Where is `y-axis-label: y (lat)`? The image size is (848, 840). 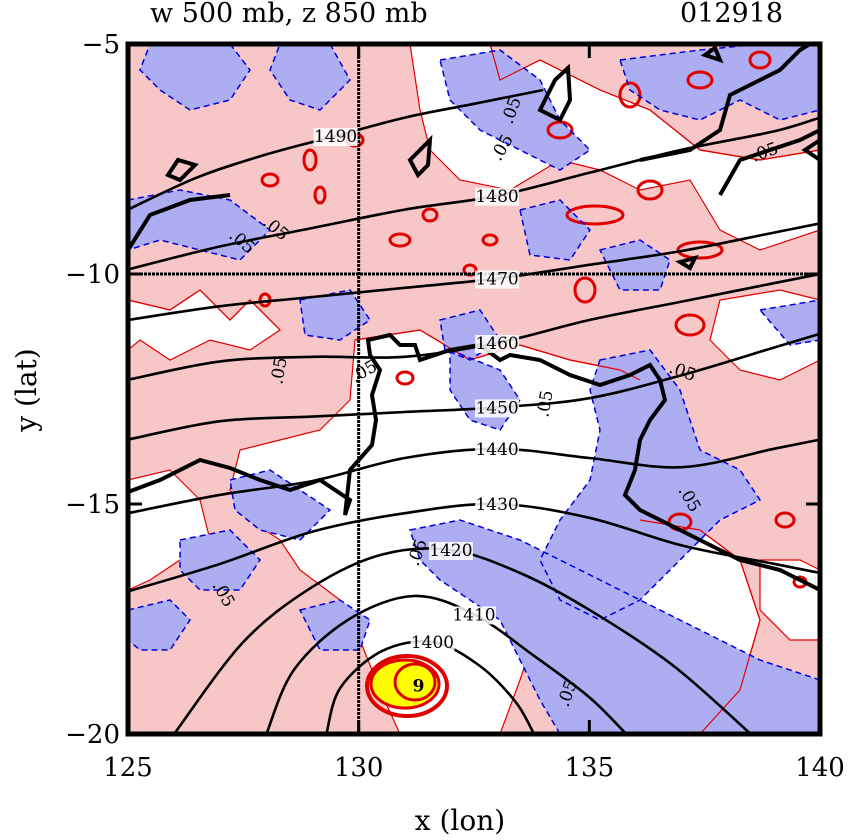
y-axis-label: y (lat) is located at coordinates (26, 390).